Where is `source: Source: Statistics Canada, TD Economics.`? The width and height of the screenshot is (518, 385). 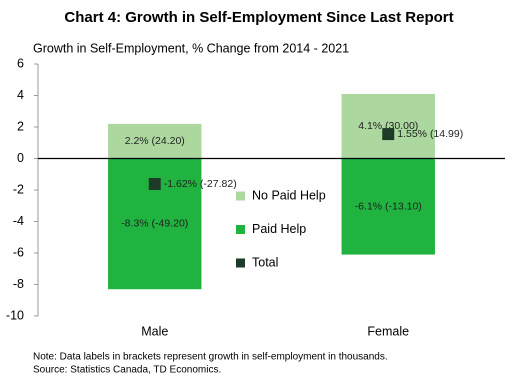 source: Source: Statistics Canada, TD Economics. is located at coordinates (127, 370).